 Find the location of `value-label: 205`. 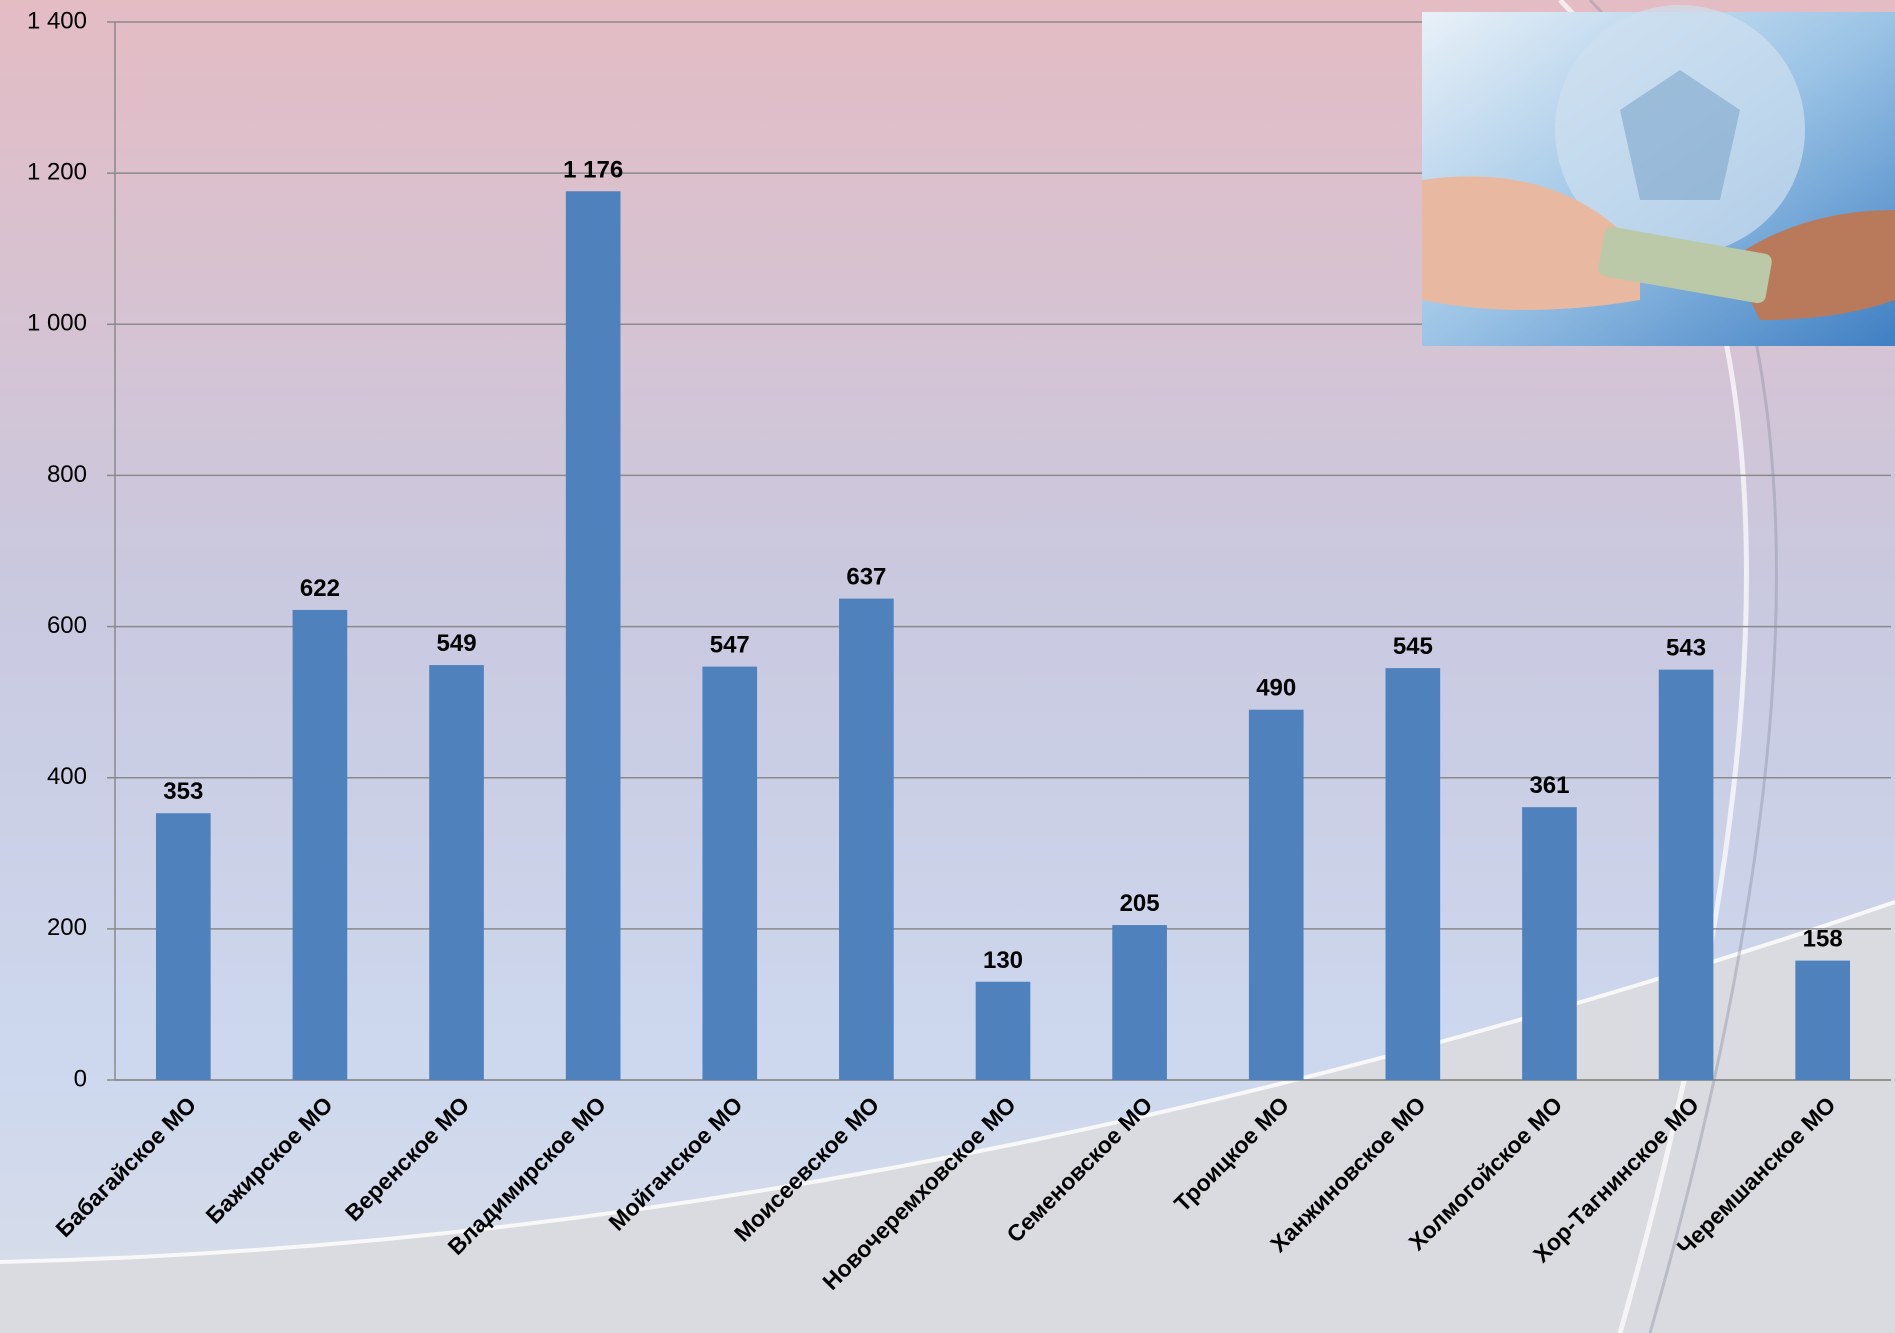

value-label: 205 is located at coordinates (1140, 903).